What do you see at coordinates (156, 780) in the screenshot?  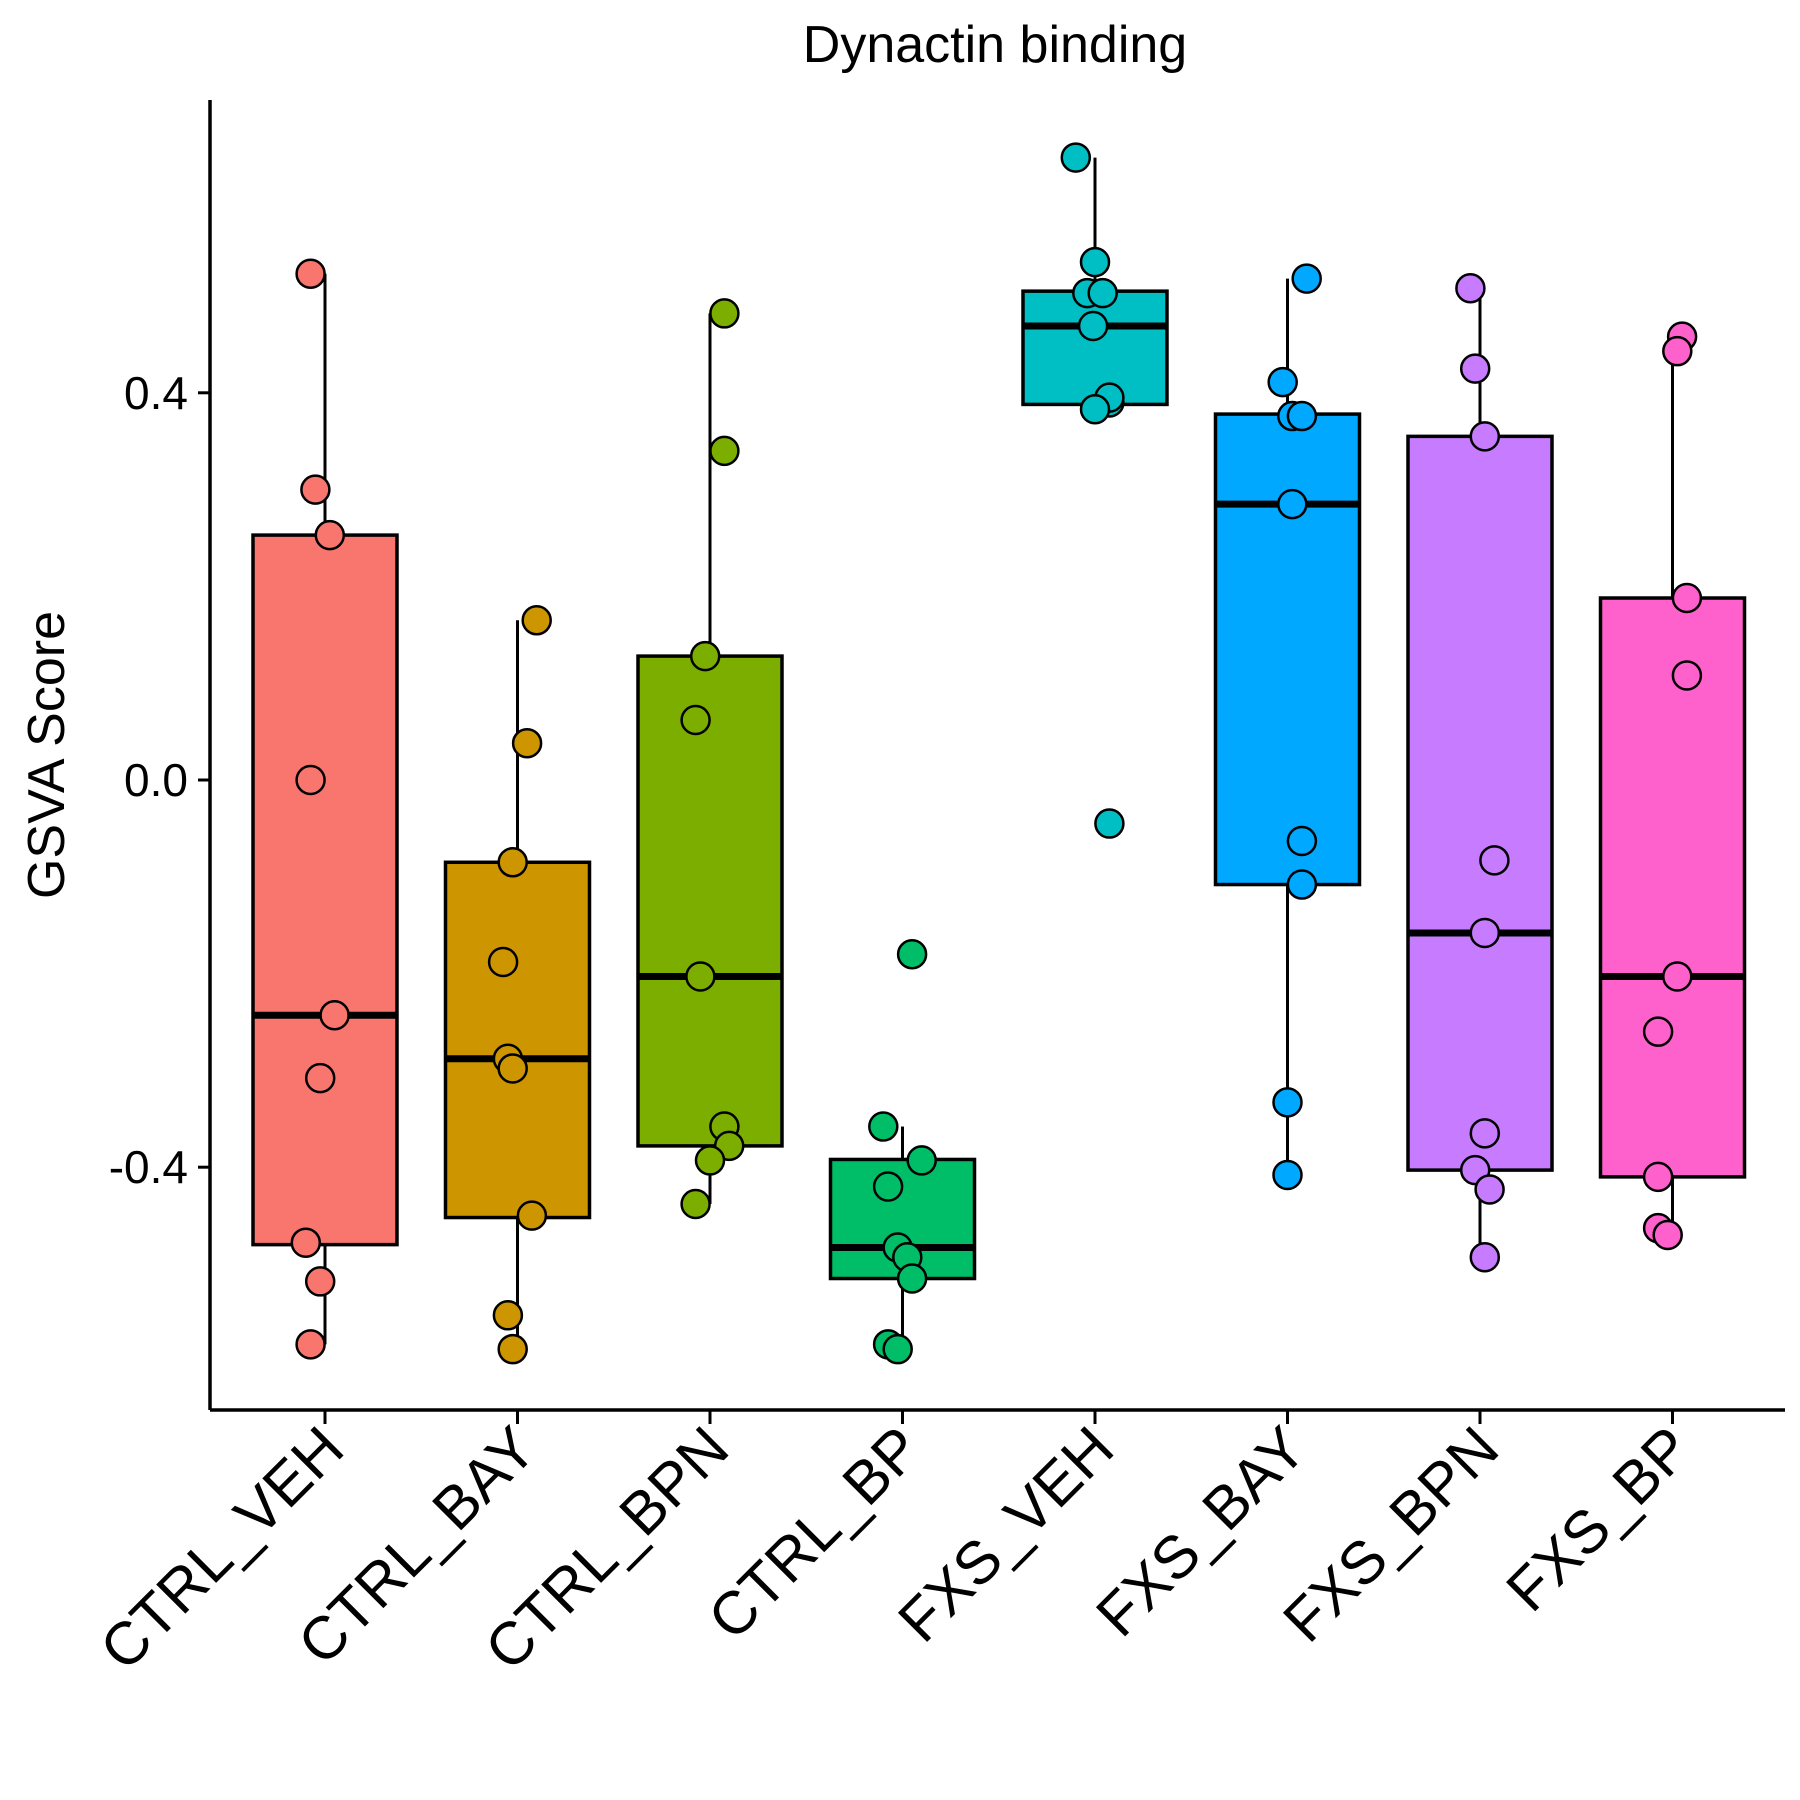 I see `y-tick-label: 0.0` at bounding box center [156, 780].